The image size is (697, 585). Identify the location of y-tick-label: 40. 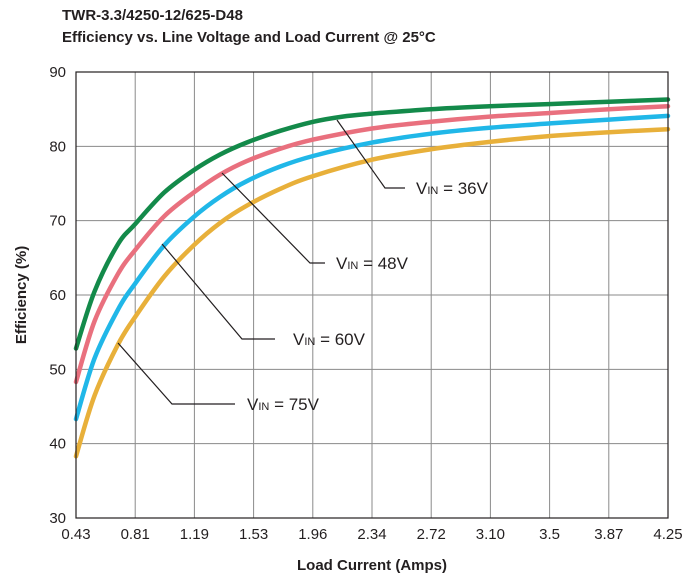
(57, 444).